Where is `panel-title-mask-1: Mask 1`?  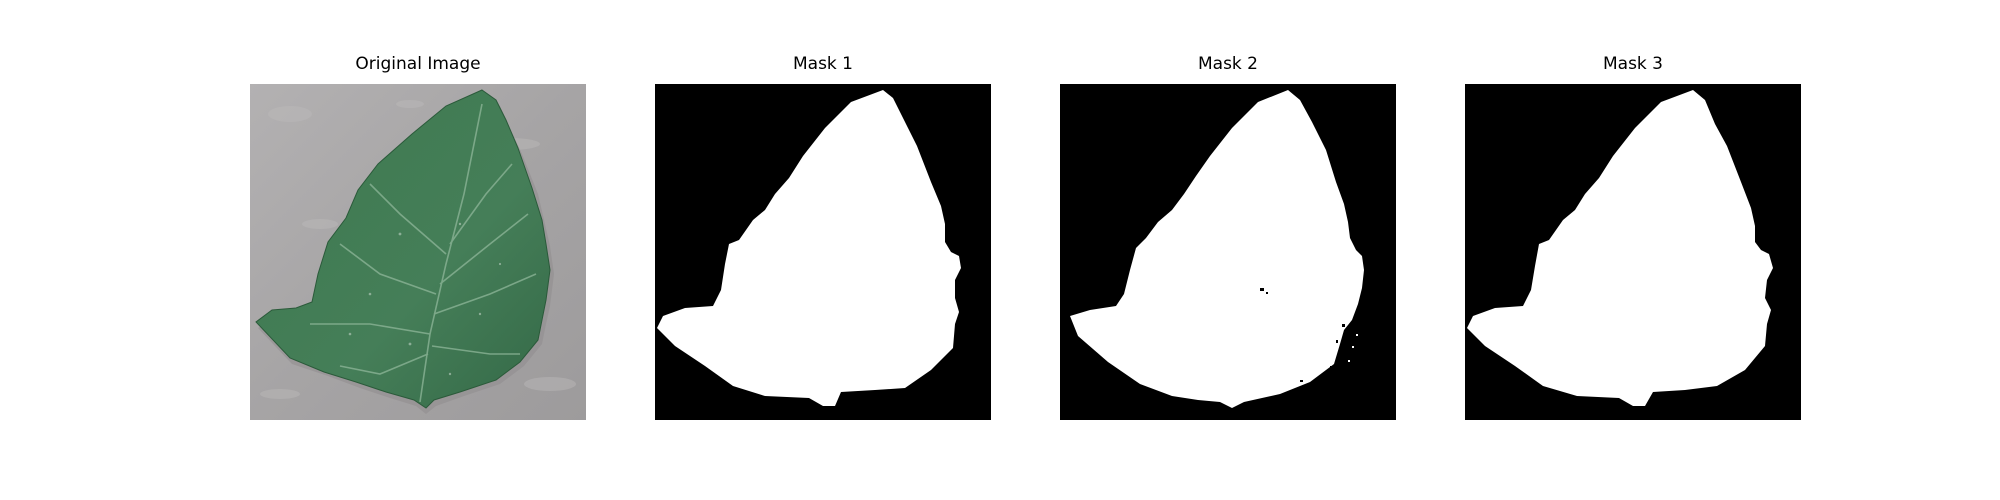 panel-title-mask-1: Mask 1 is located at coordinates (822, 64).